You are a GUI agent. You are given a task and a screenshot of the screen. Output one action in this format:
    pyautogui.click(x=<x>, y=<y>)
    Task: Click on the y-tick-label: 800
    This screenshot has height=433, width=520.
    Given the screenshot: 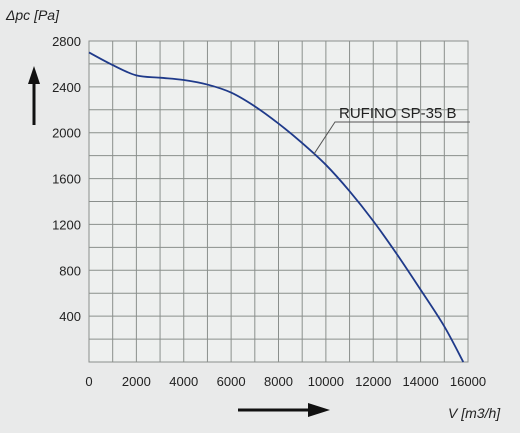 What is the action you would take?
    pyautogui.click(x=70, y=270)
    